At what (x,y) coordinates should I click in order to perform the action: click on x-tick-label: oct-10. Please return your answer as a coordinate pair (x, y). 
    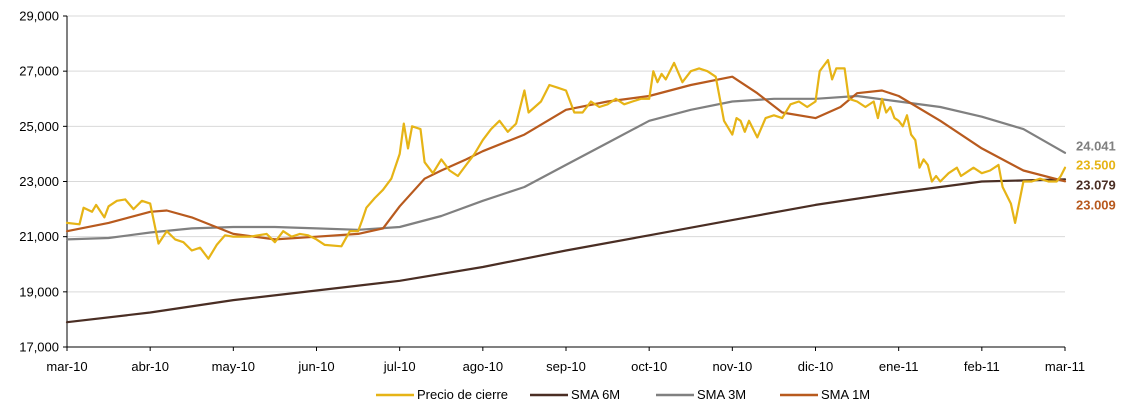
    Looking at the image, I should click on (649, 366).